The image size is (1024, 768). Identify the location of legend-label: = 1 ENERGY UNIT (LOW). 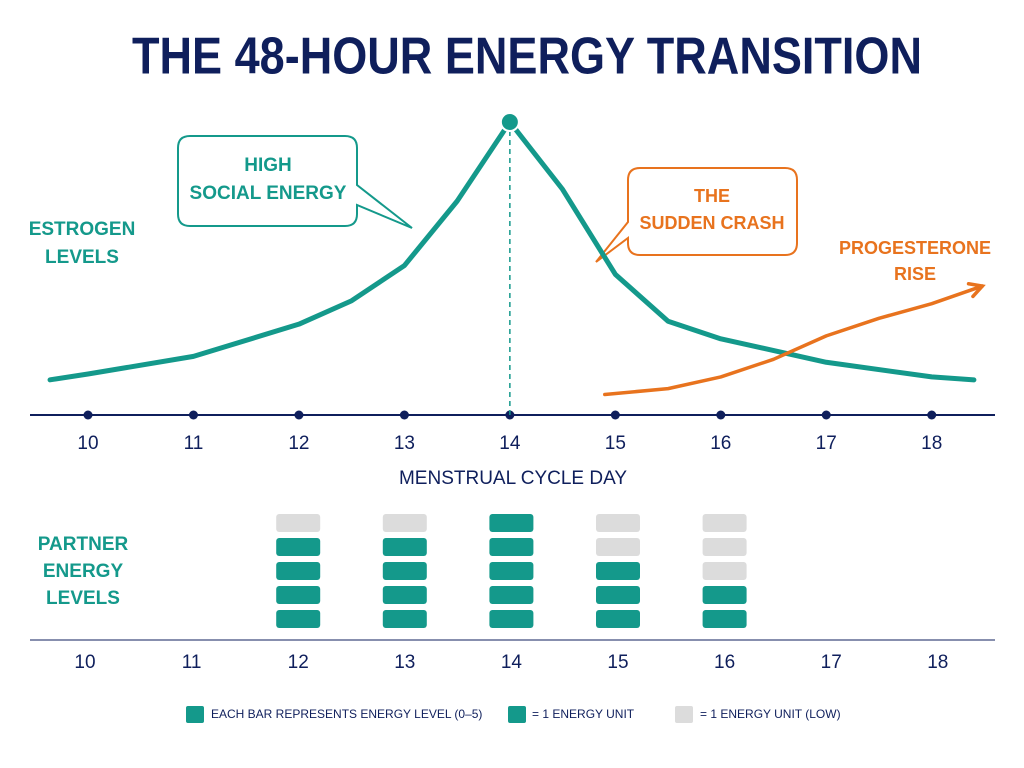
(770, 714).